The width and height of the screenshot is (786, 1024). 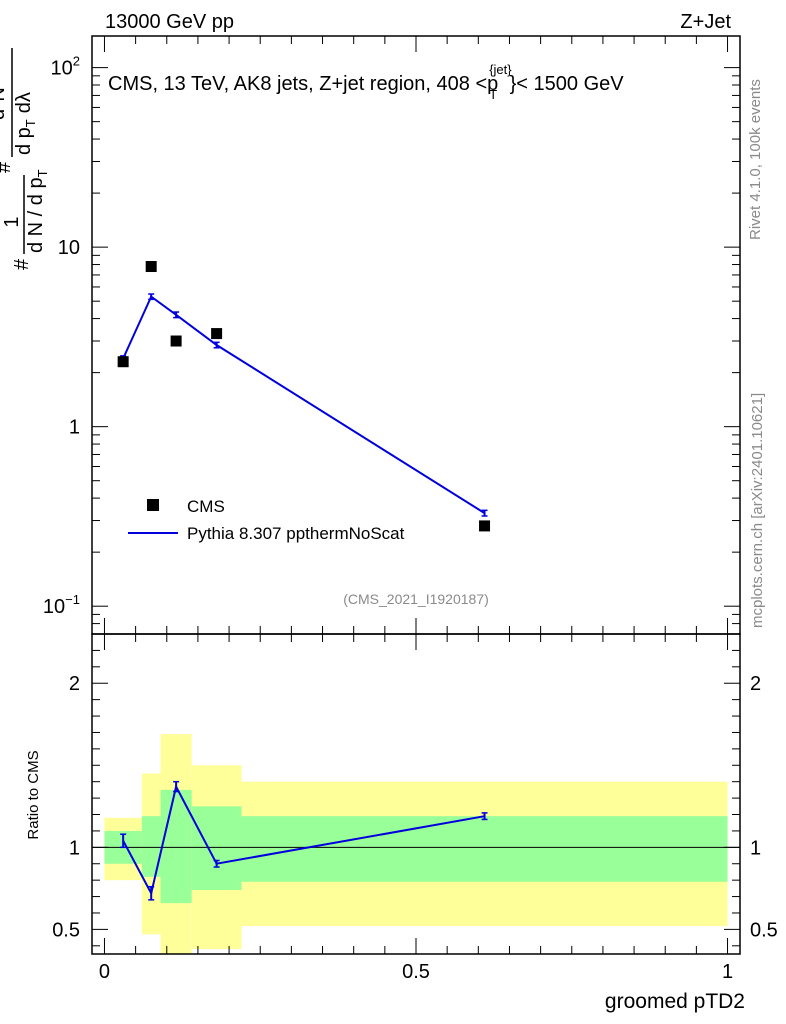 What do you see at coordinates (266, 520) in the screenshot?
I see `legend: CMS Pythia 8.307 ppthermNoScat` at bounding box center [266, 520].